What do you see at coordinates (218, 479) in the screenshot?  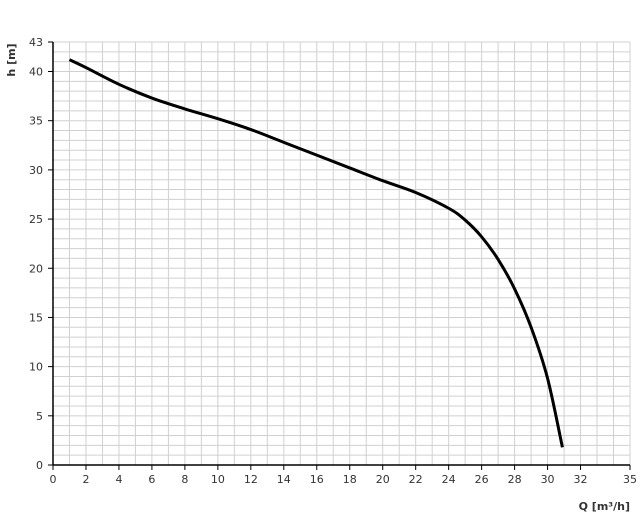 I see `x-tick-label: 10` at bounding box center [218, 479].